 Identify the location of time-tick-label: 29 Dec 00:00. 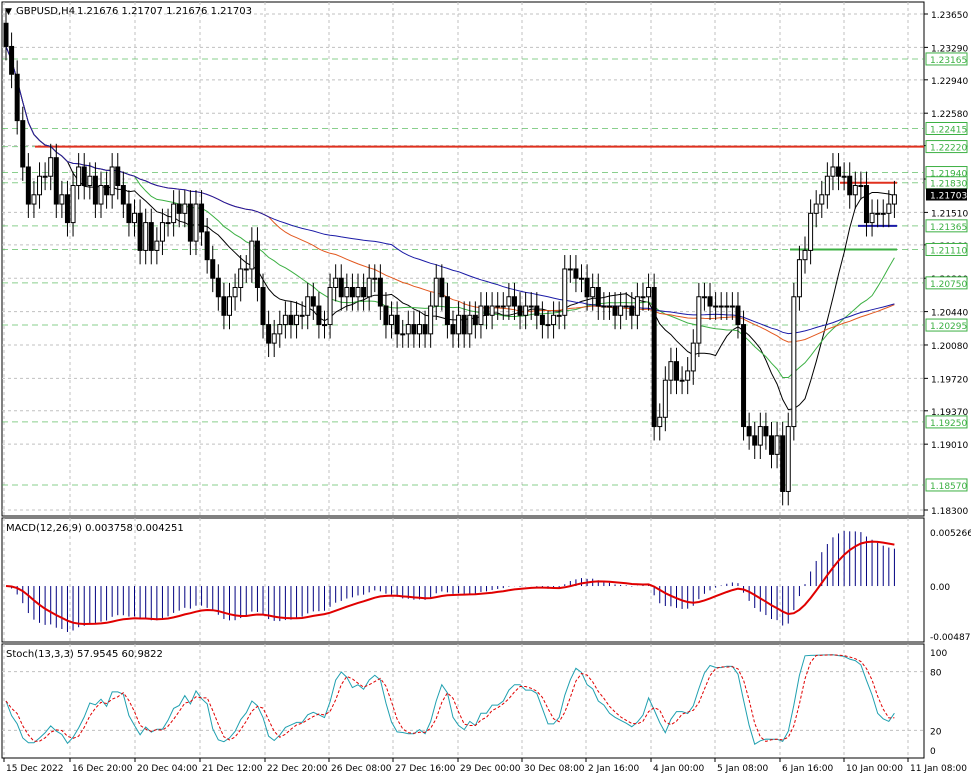
(490, 769).